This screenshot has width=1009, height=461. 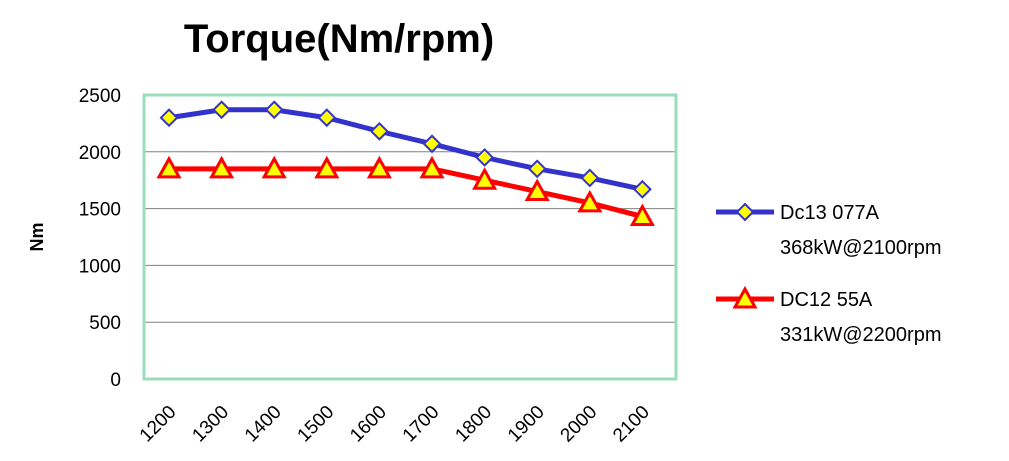 What do you see at coordinates (339, 39) in the screenshot?
I see `chart-title: Torque(Nm/rpm)` at bounding box center [339, 39].